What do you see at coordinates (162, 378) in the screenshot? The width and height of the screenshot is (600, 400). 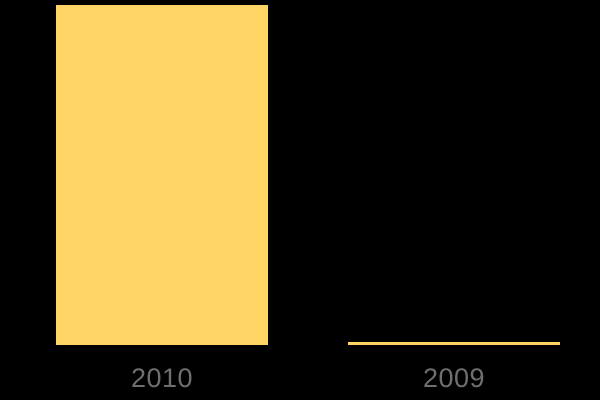 I see `category-label-2010: 2010` at bounding box center [162, 378].